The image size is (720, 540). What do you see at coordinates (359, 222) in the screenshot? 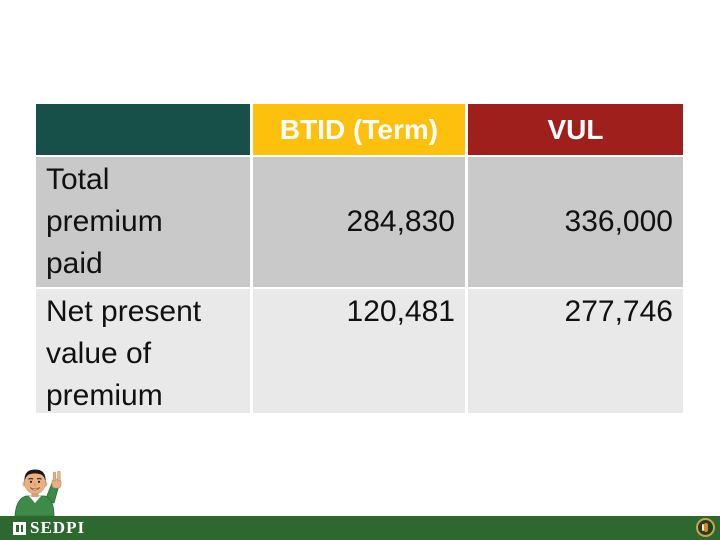
I see `value-total-premium-btid: 284,830` at bounding box center [359, 222].